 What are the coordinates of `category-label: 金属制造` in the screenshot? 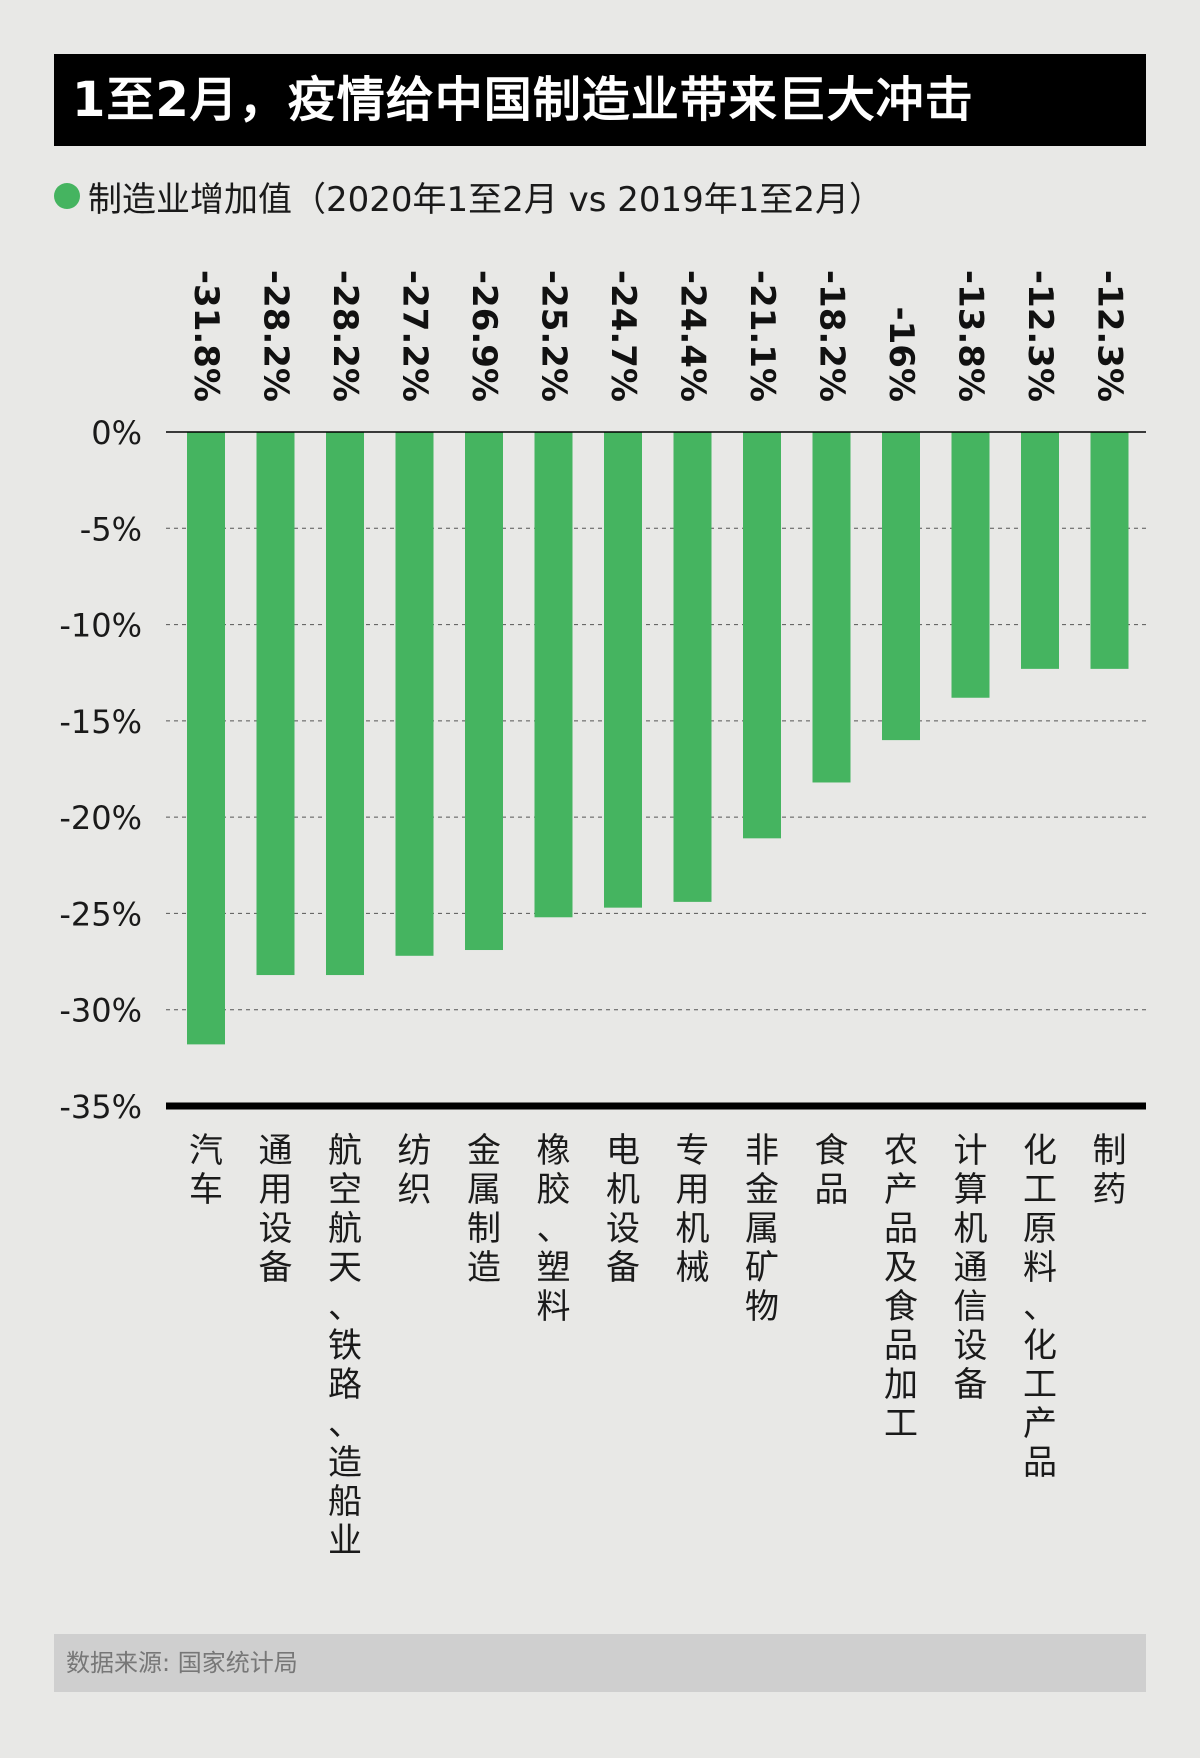 It's located at (484, 1209).